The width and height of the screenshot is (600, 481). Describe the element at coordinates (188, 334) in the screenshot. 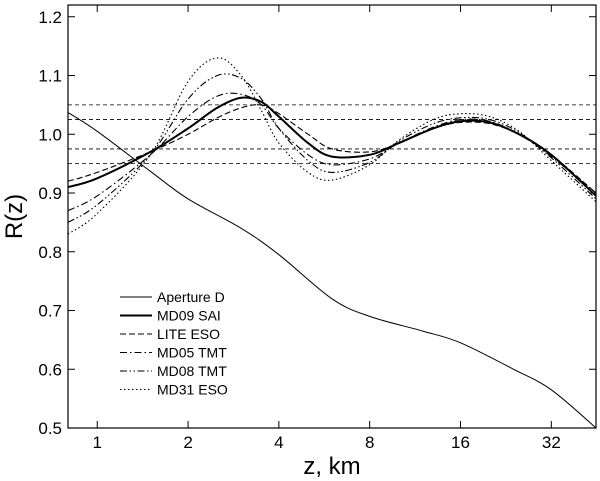

I see `legend-label: LITE ESO` at that location.